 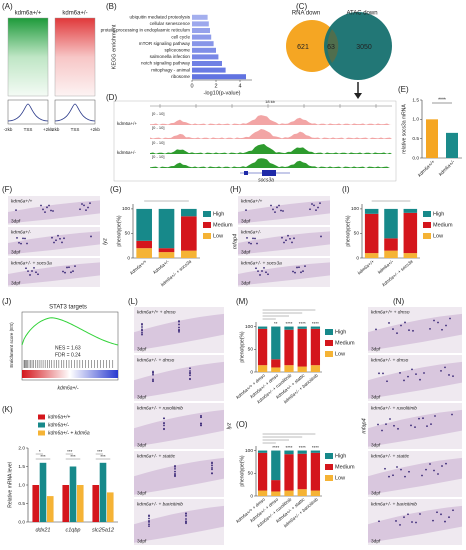 What do you see at coordinates (48, 129) in the screenshot?
I see `profile-axis-label: +2kb` at bounding box center [48, 129].